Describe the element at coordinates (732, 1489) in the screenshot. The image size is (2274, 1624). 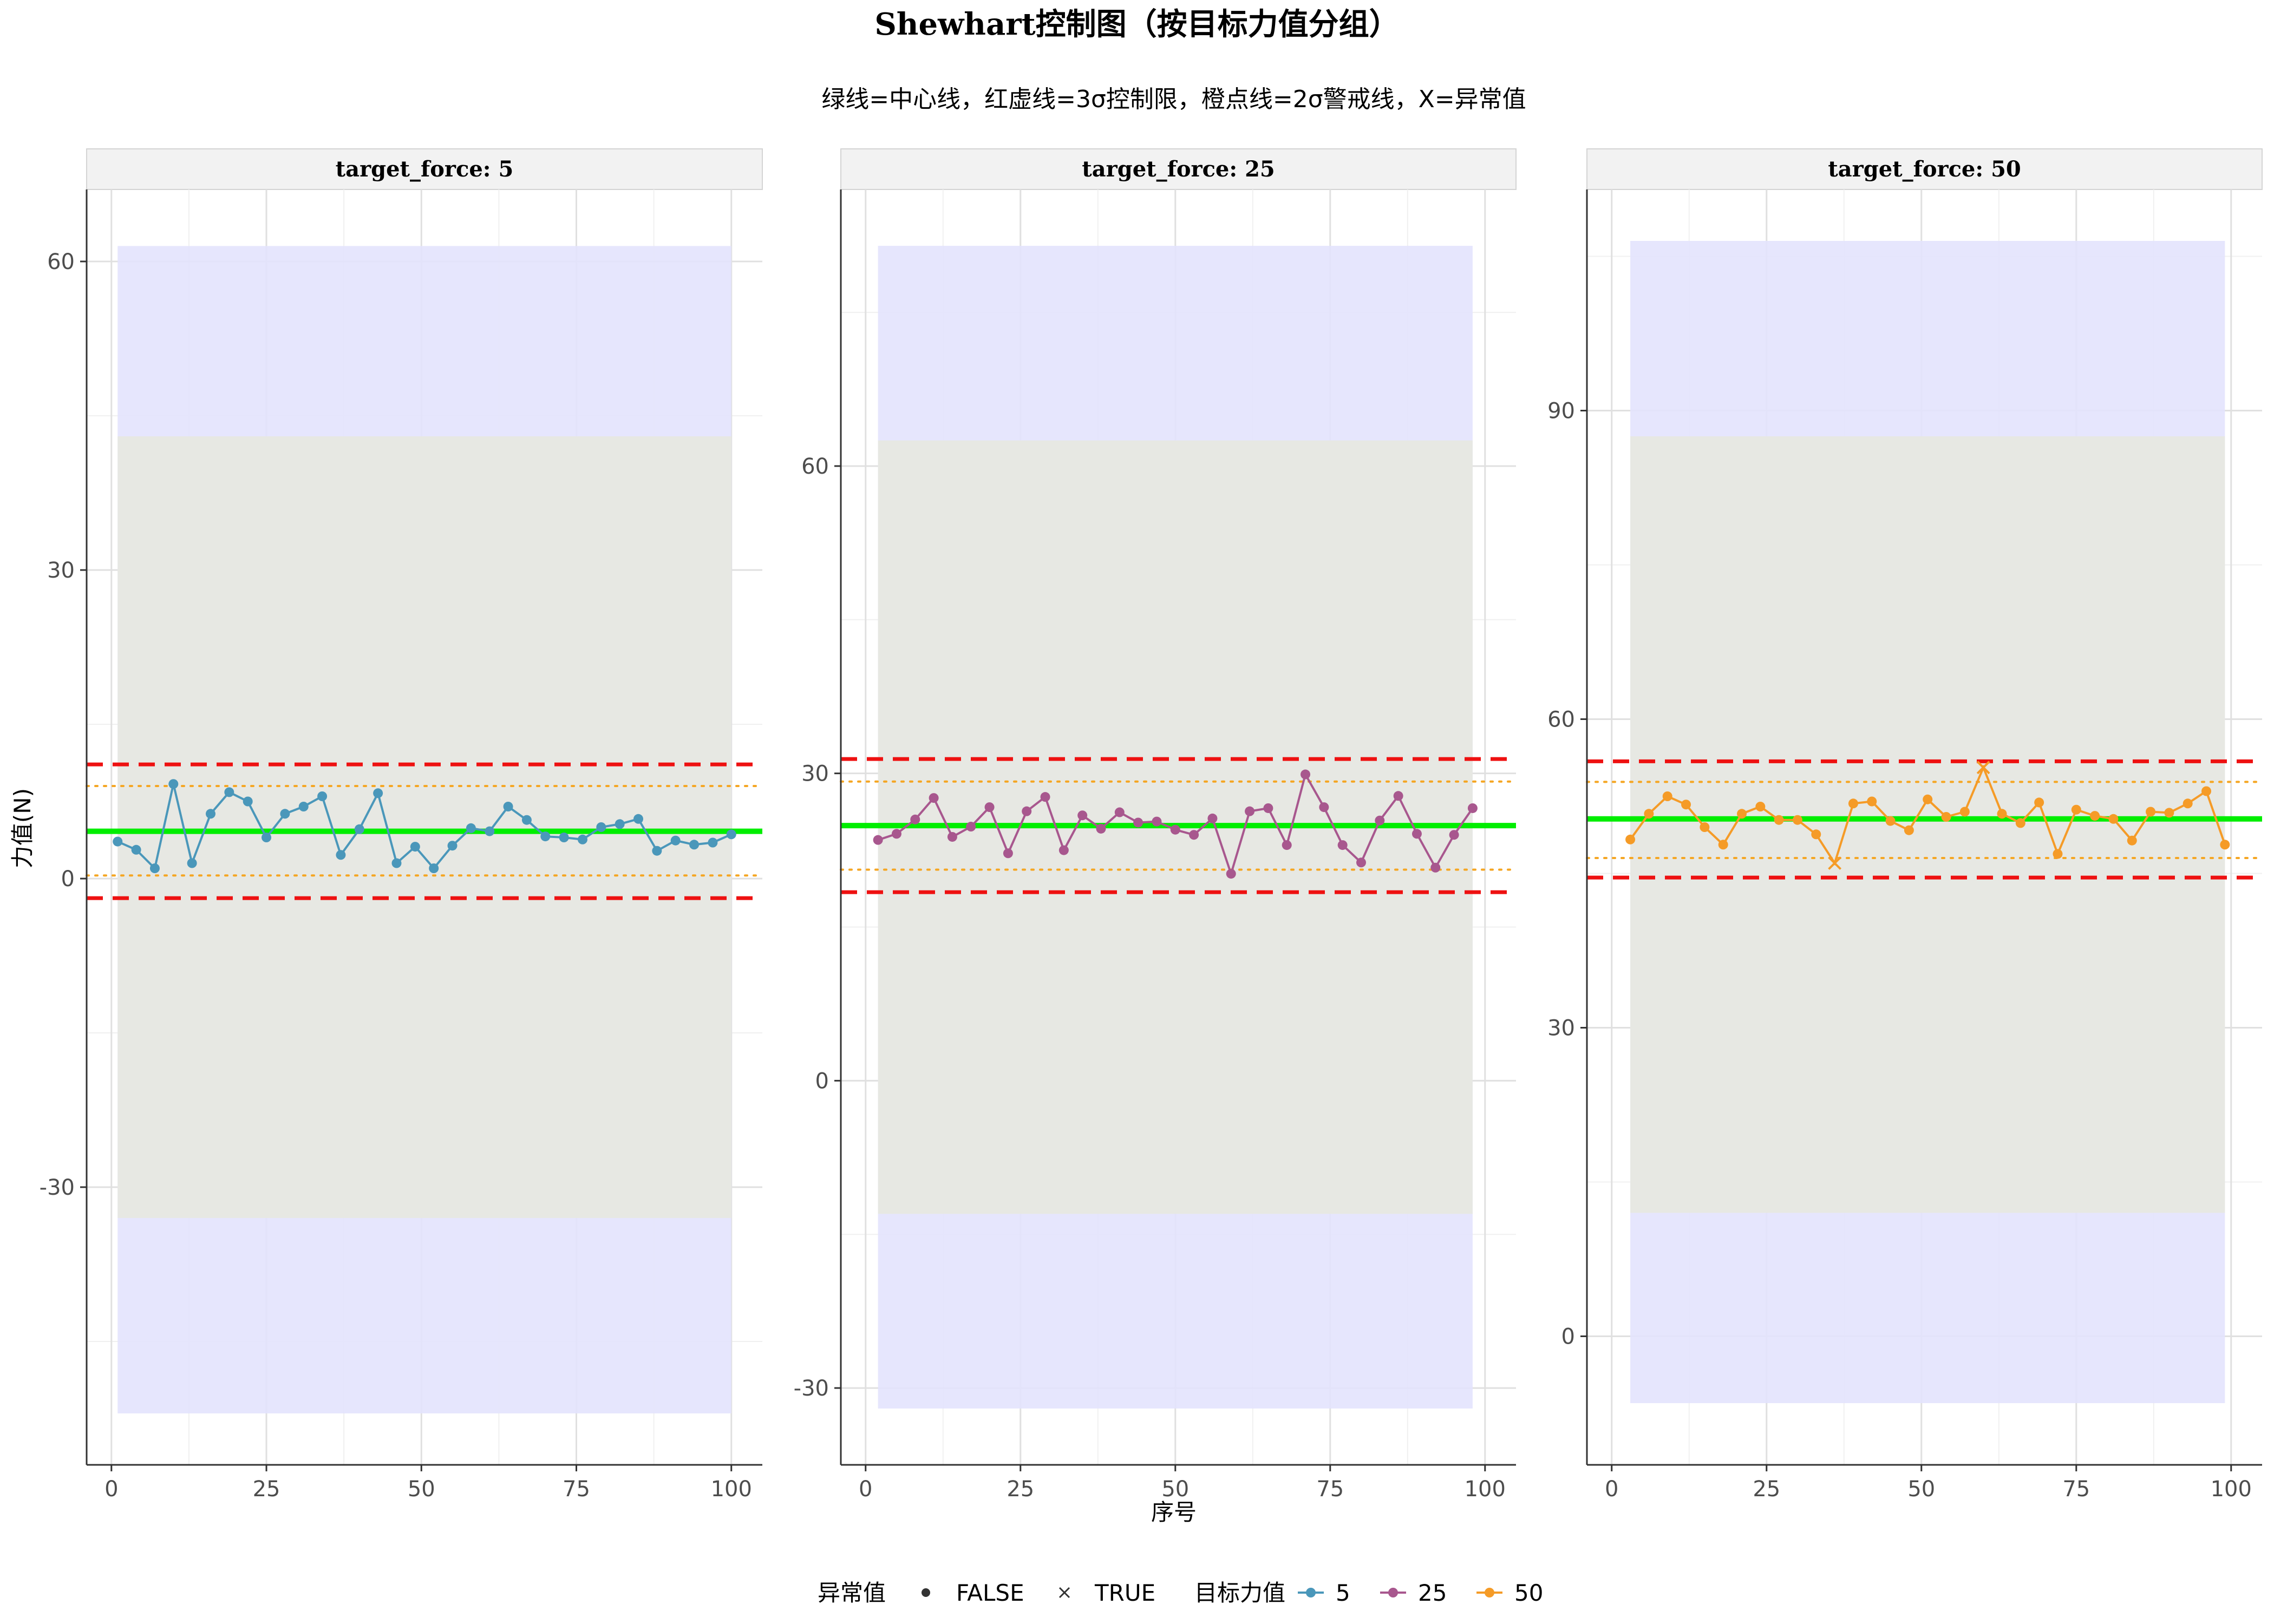
I see `x-tick-label: 100` at that location.